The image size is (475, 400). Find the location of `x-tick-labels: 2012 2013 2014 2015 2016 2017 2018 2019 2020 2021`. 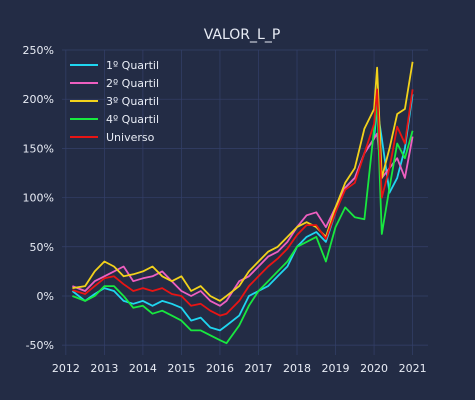

x-tick-labels: 2012 2013 2014 2015 2016 2017 2018 2019 2020 2021 is located at coordinates (239, 368).